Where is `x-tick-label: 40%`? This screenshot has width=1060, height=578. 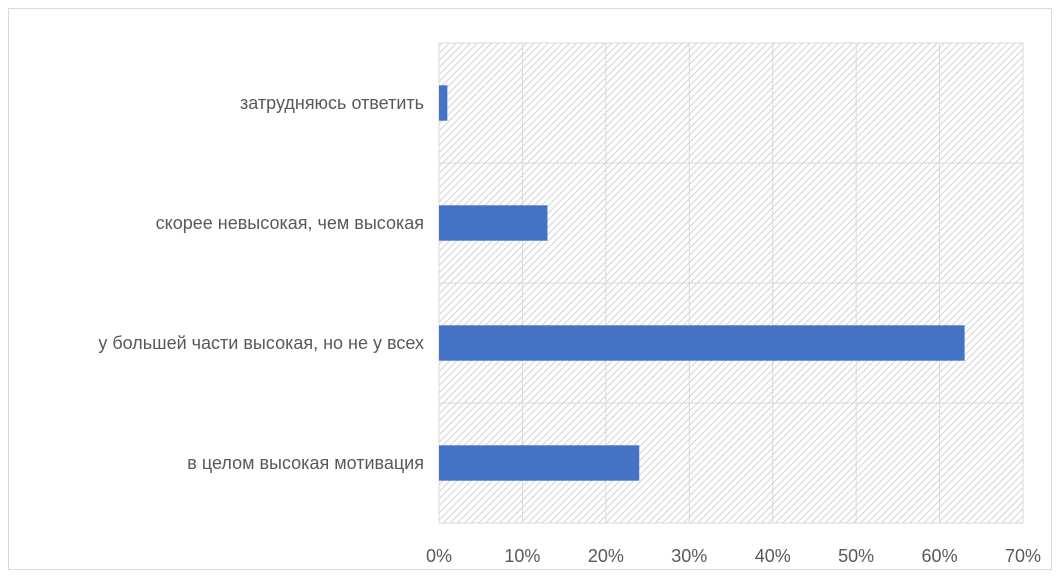 x-tick-label: 40% is located at coordinates (773, 556).